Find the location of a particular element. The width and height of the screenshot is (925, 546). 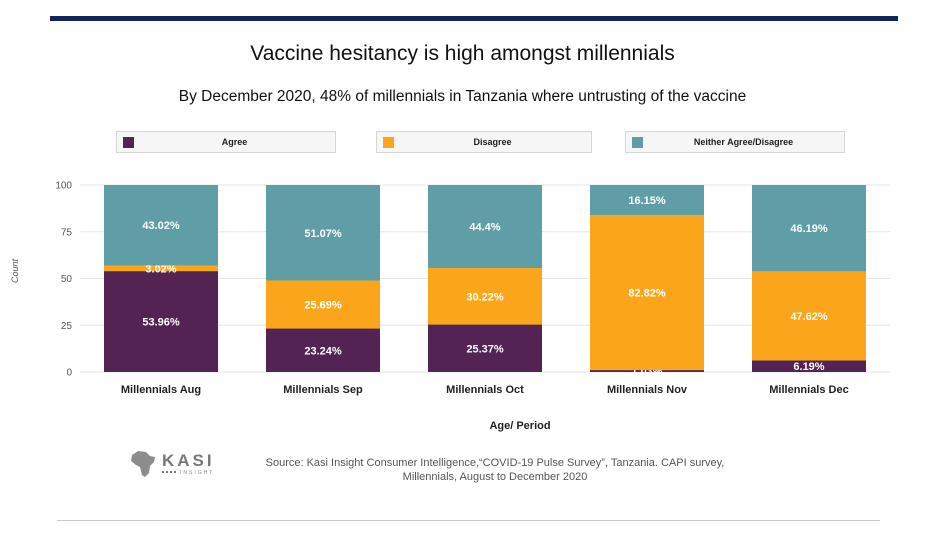

x-tick-label: Millennials Dec is located at coordinates (808, 390).